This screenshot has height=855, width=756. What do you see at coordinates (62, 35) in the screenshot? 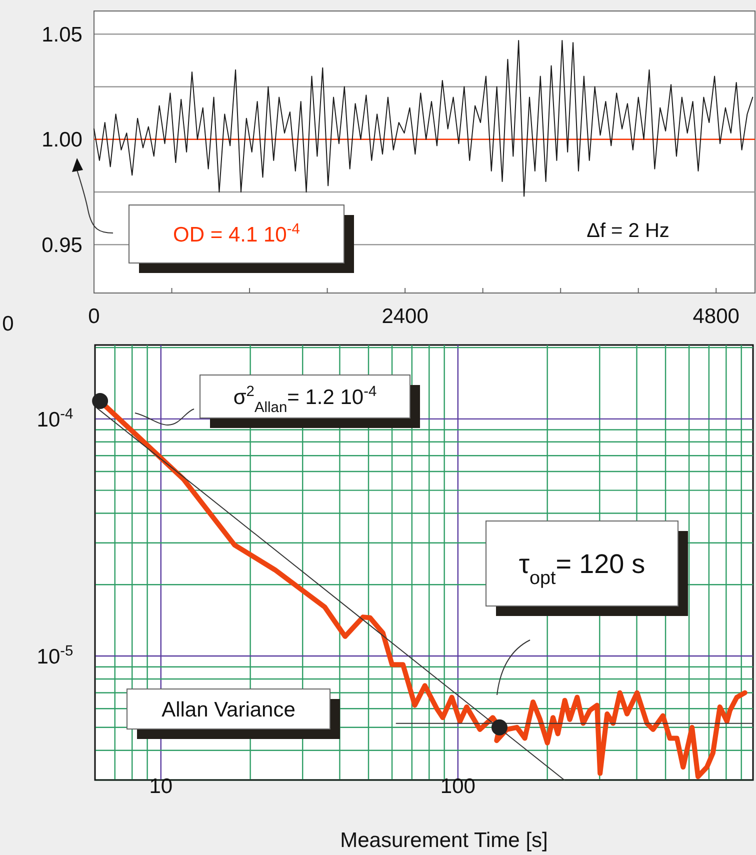
I see `y-tick-label: 1.05` at bounding box center [62, 35].